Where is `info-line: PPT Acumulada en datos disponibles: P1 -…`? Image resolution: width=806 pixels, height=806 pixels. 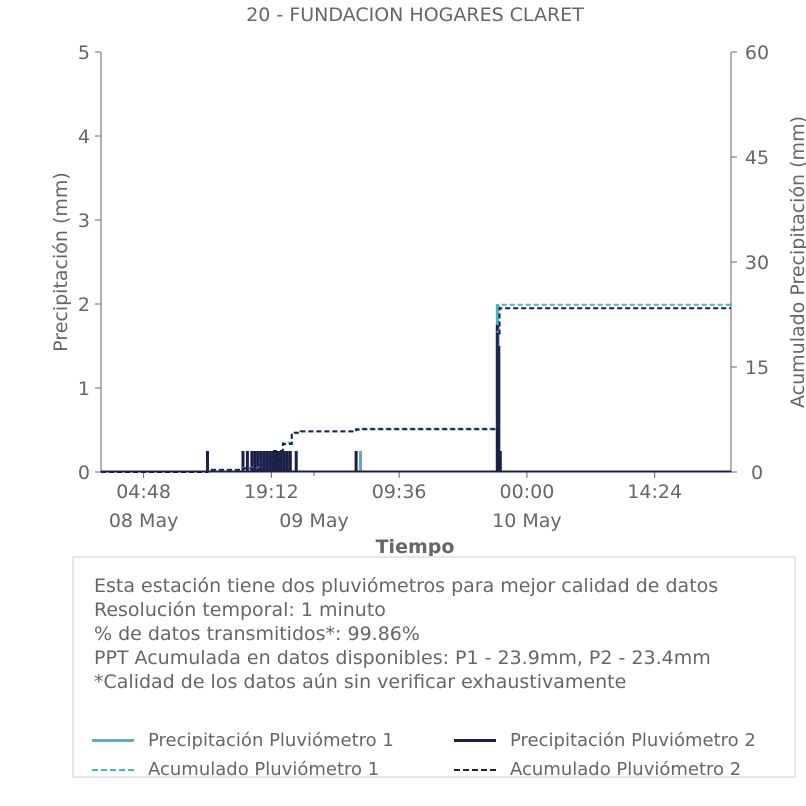
info-line: PPT Acumulada en datos disponibles: P1 -… is located at coordinates (402, 658).